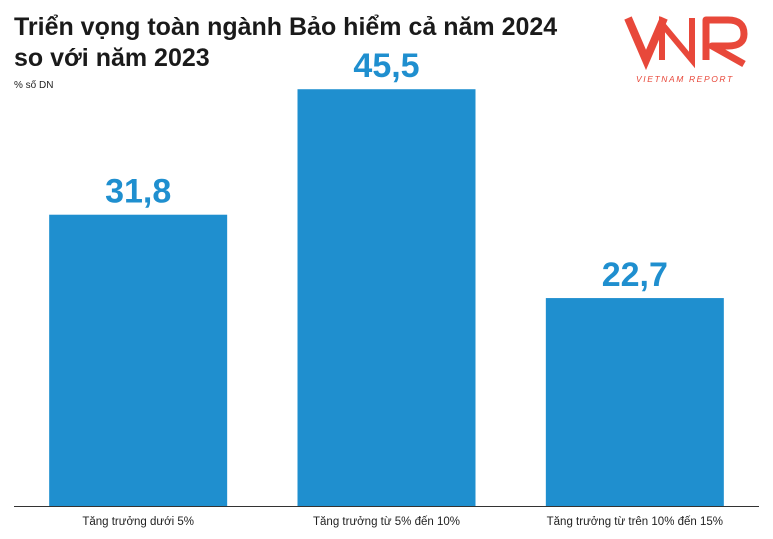 The width and height of the screenshot is (773, 539). Describe the element at coordinates (34, 85) in the screenshot. I see `y-axis-unit-label: % số DN` at that location.